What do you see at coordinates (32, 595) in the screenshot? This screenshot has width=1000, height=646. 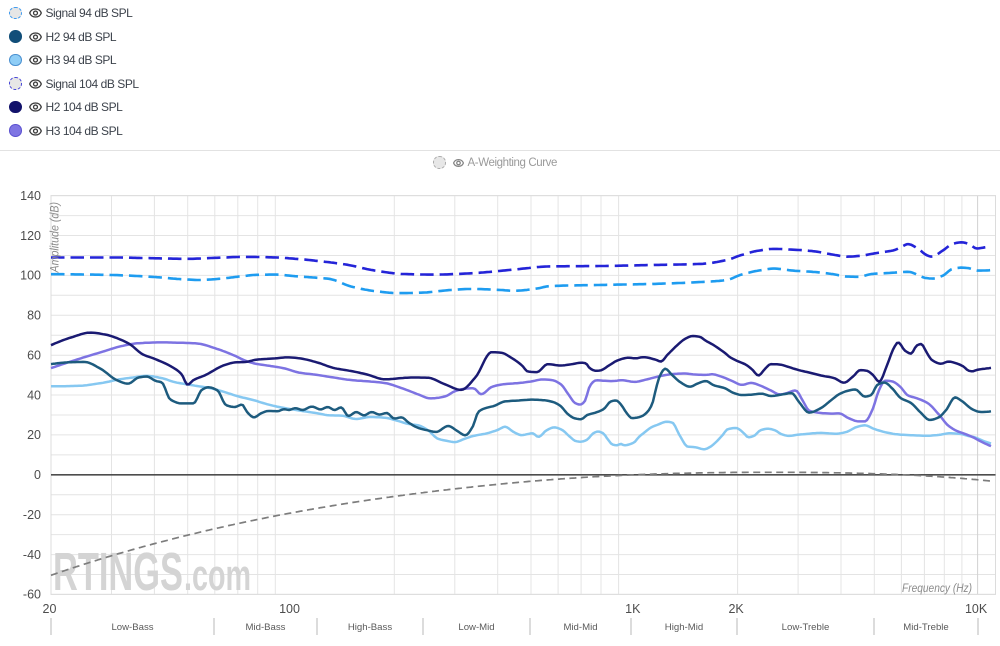 I see `svg-text: -60` at bounding box center [32, 595].